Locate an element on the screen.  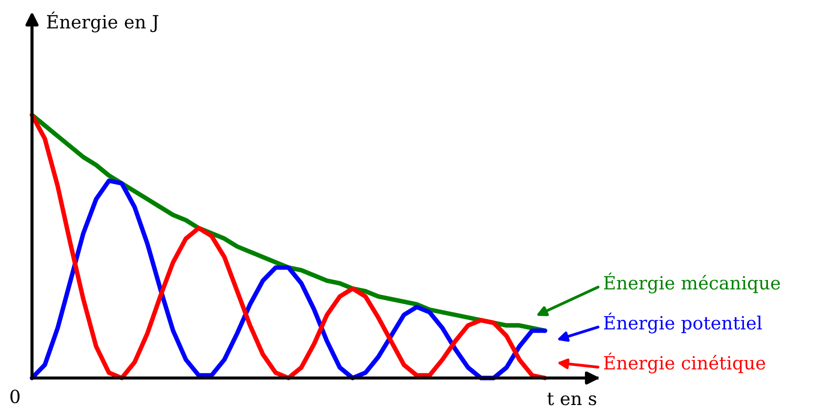
legend-label: Énergie potentiel is located at coordinates (683, 323).